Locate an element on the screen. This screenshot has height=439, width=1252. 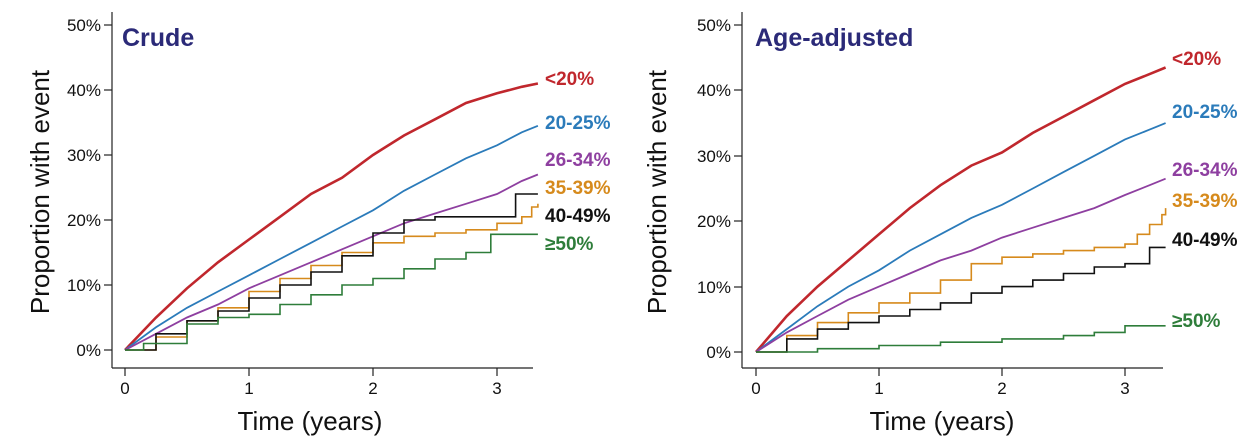
panel-title: Age-adjusted is located at coordinates (834, 38).